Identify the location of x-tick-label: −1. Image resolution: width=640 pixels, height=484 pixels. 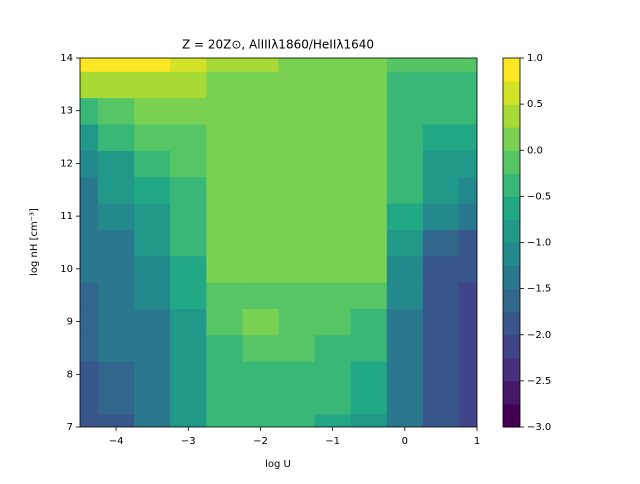
(332, 441).